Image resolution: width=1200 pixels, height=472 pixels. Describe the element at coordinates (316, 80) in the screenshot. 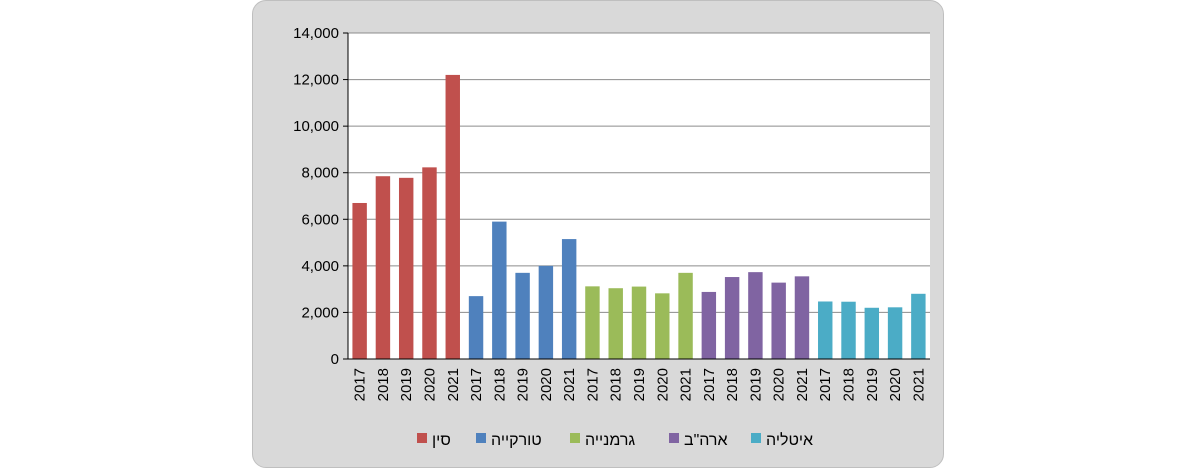

I see `y-tick-label: 12,000` at that location.